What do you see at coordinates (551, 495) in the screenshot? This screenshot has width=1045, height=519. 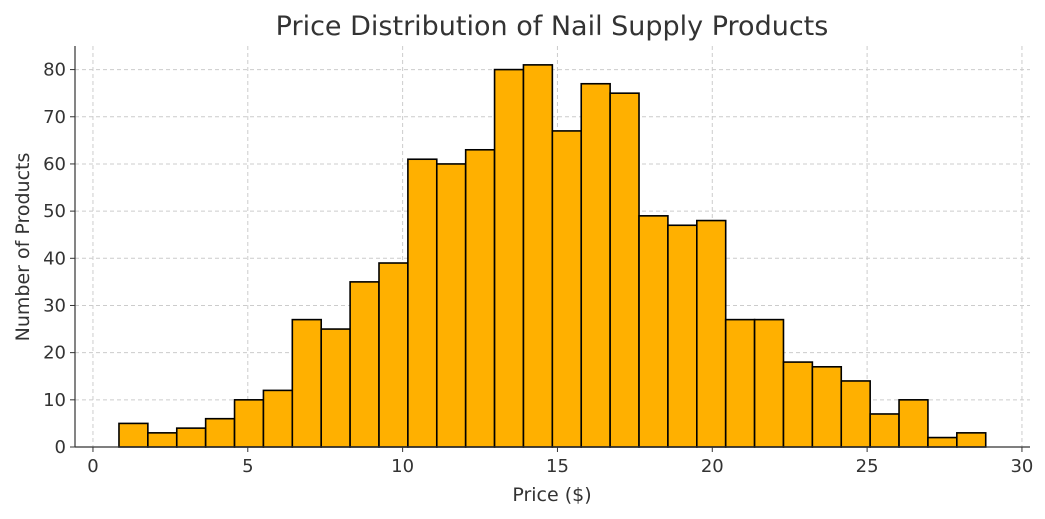 I see `x-axis-label: Price ($)` at bounding box center [551, 495].